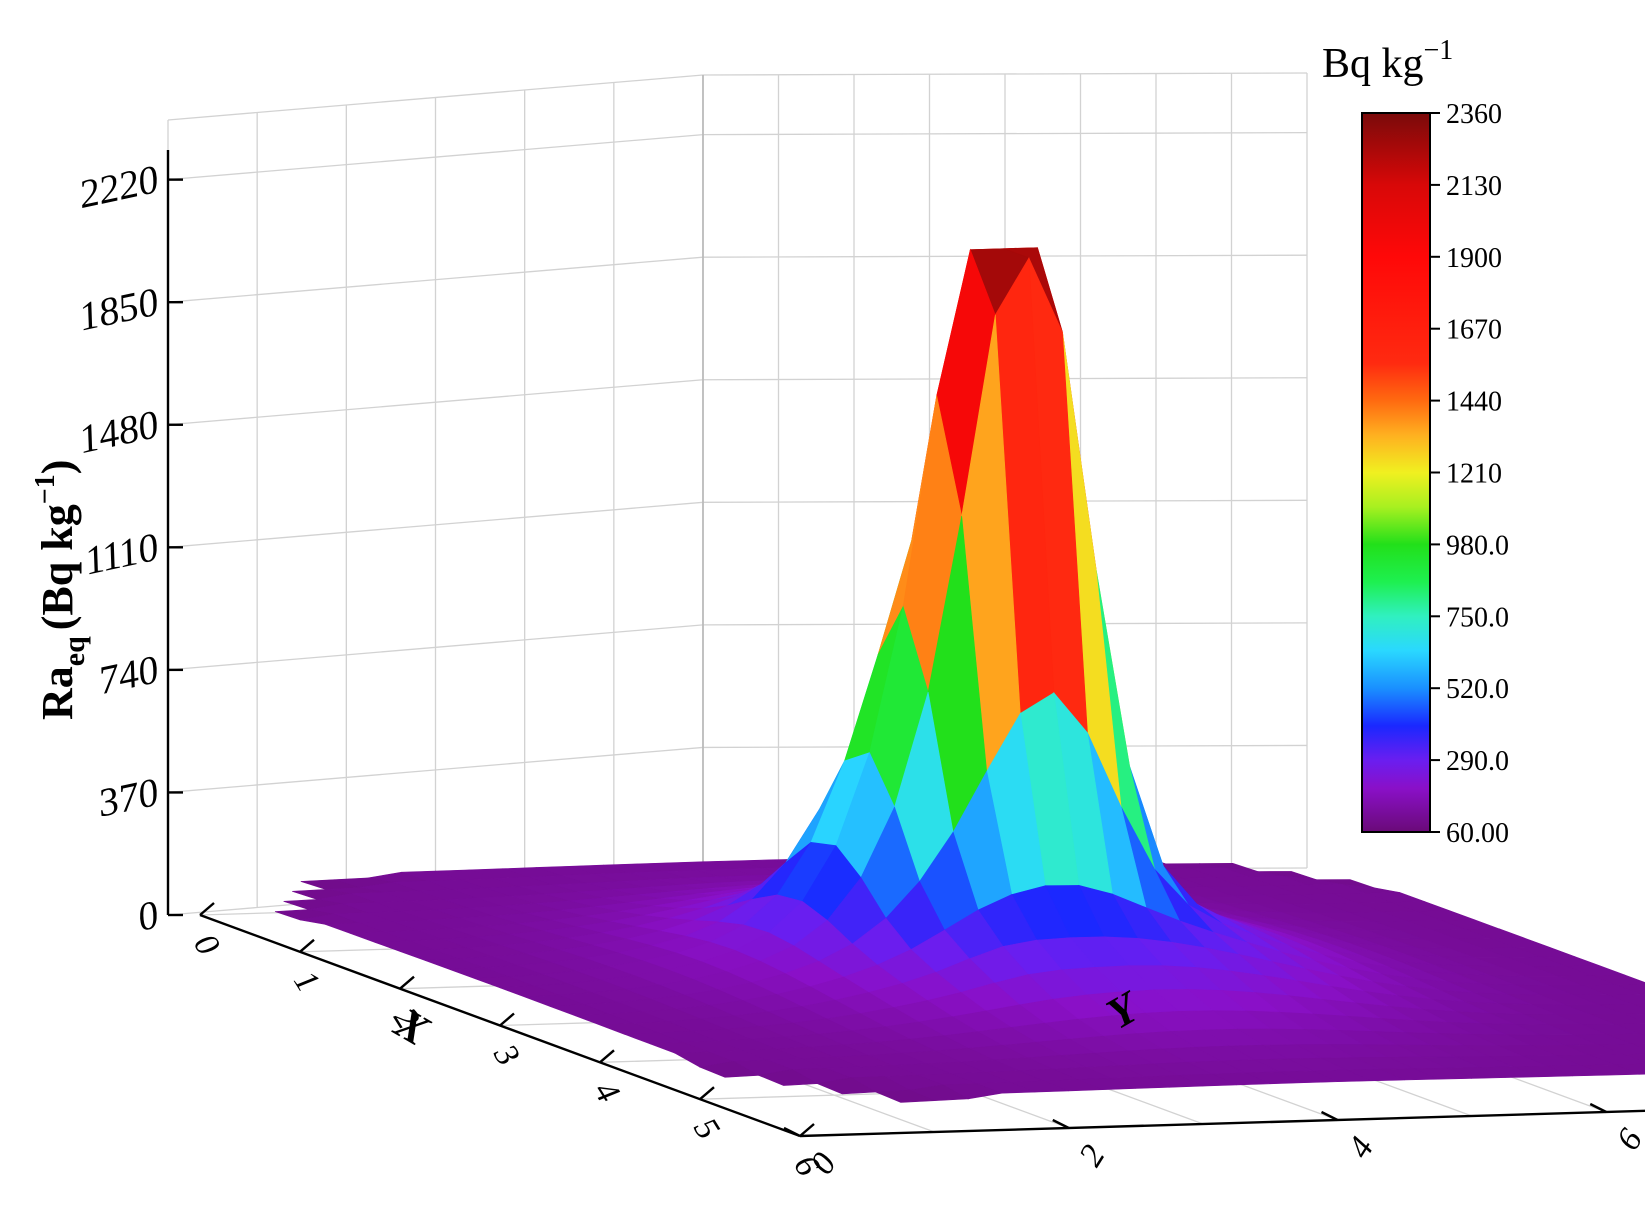 Image resolution: width=1645 pixels, height=1224 pixels. I want to click on z-tick-label: 1110, so click(122, 553).